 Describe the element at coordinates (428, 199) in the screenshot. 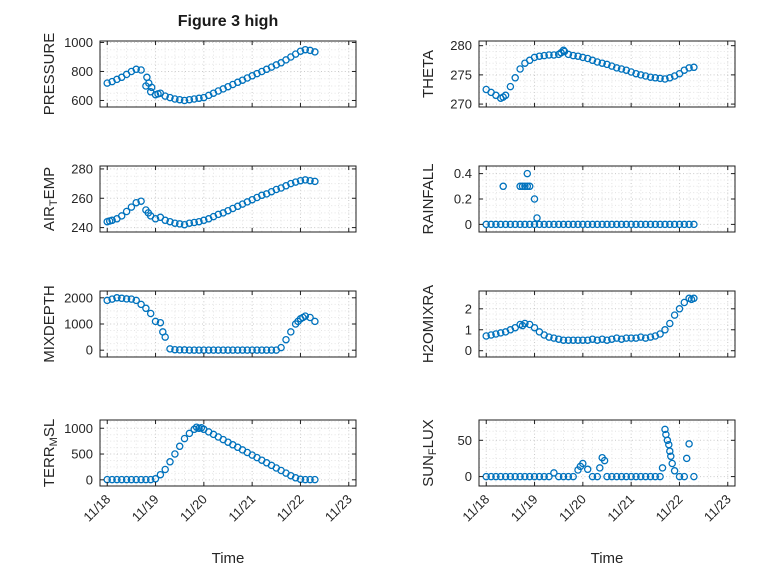

I see `y-axis-label-rainfall: RAINFALL` at that location.